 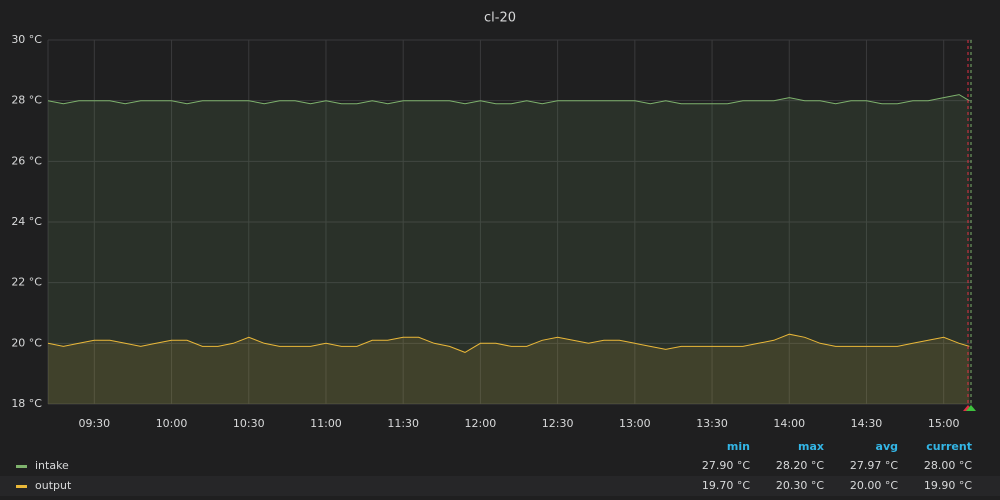 I want to click on x-tick-label: 14:30, so click(x=867, y=423).